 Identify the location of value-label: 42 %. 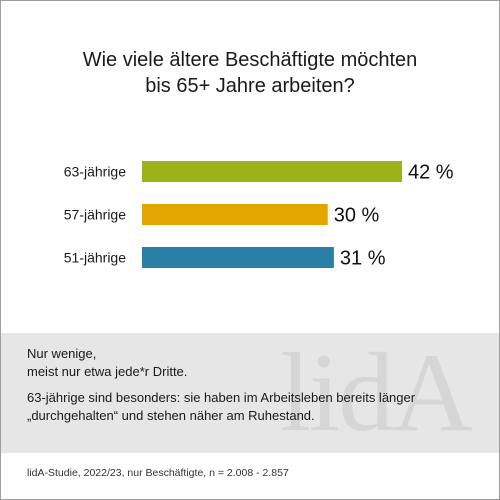
(431, 173).